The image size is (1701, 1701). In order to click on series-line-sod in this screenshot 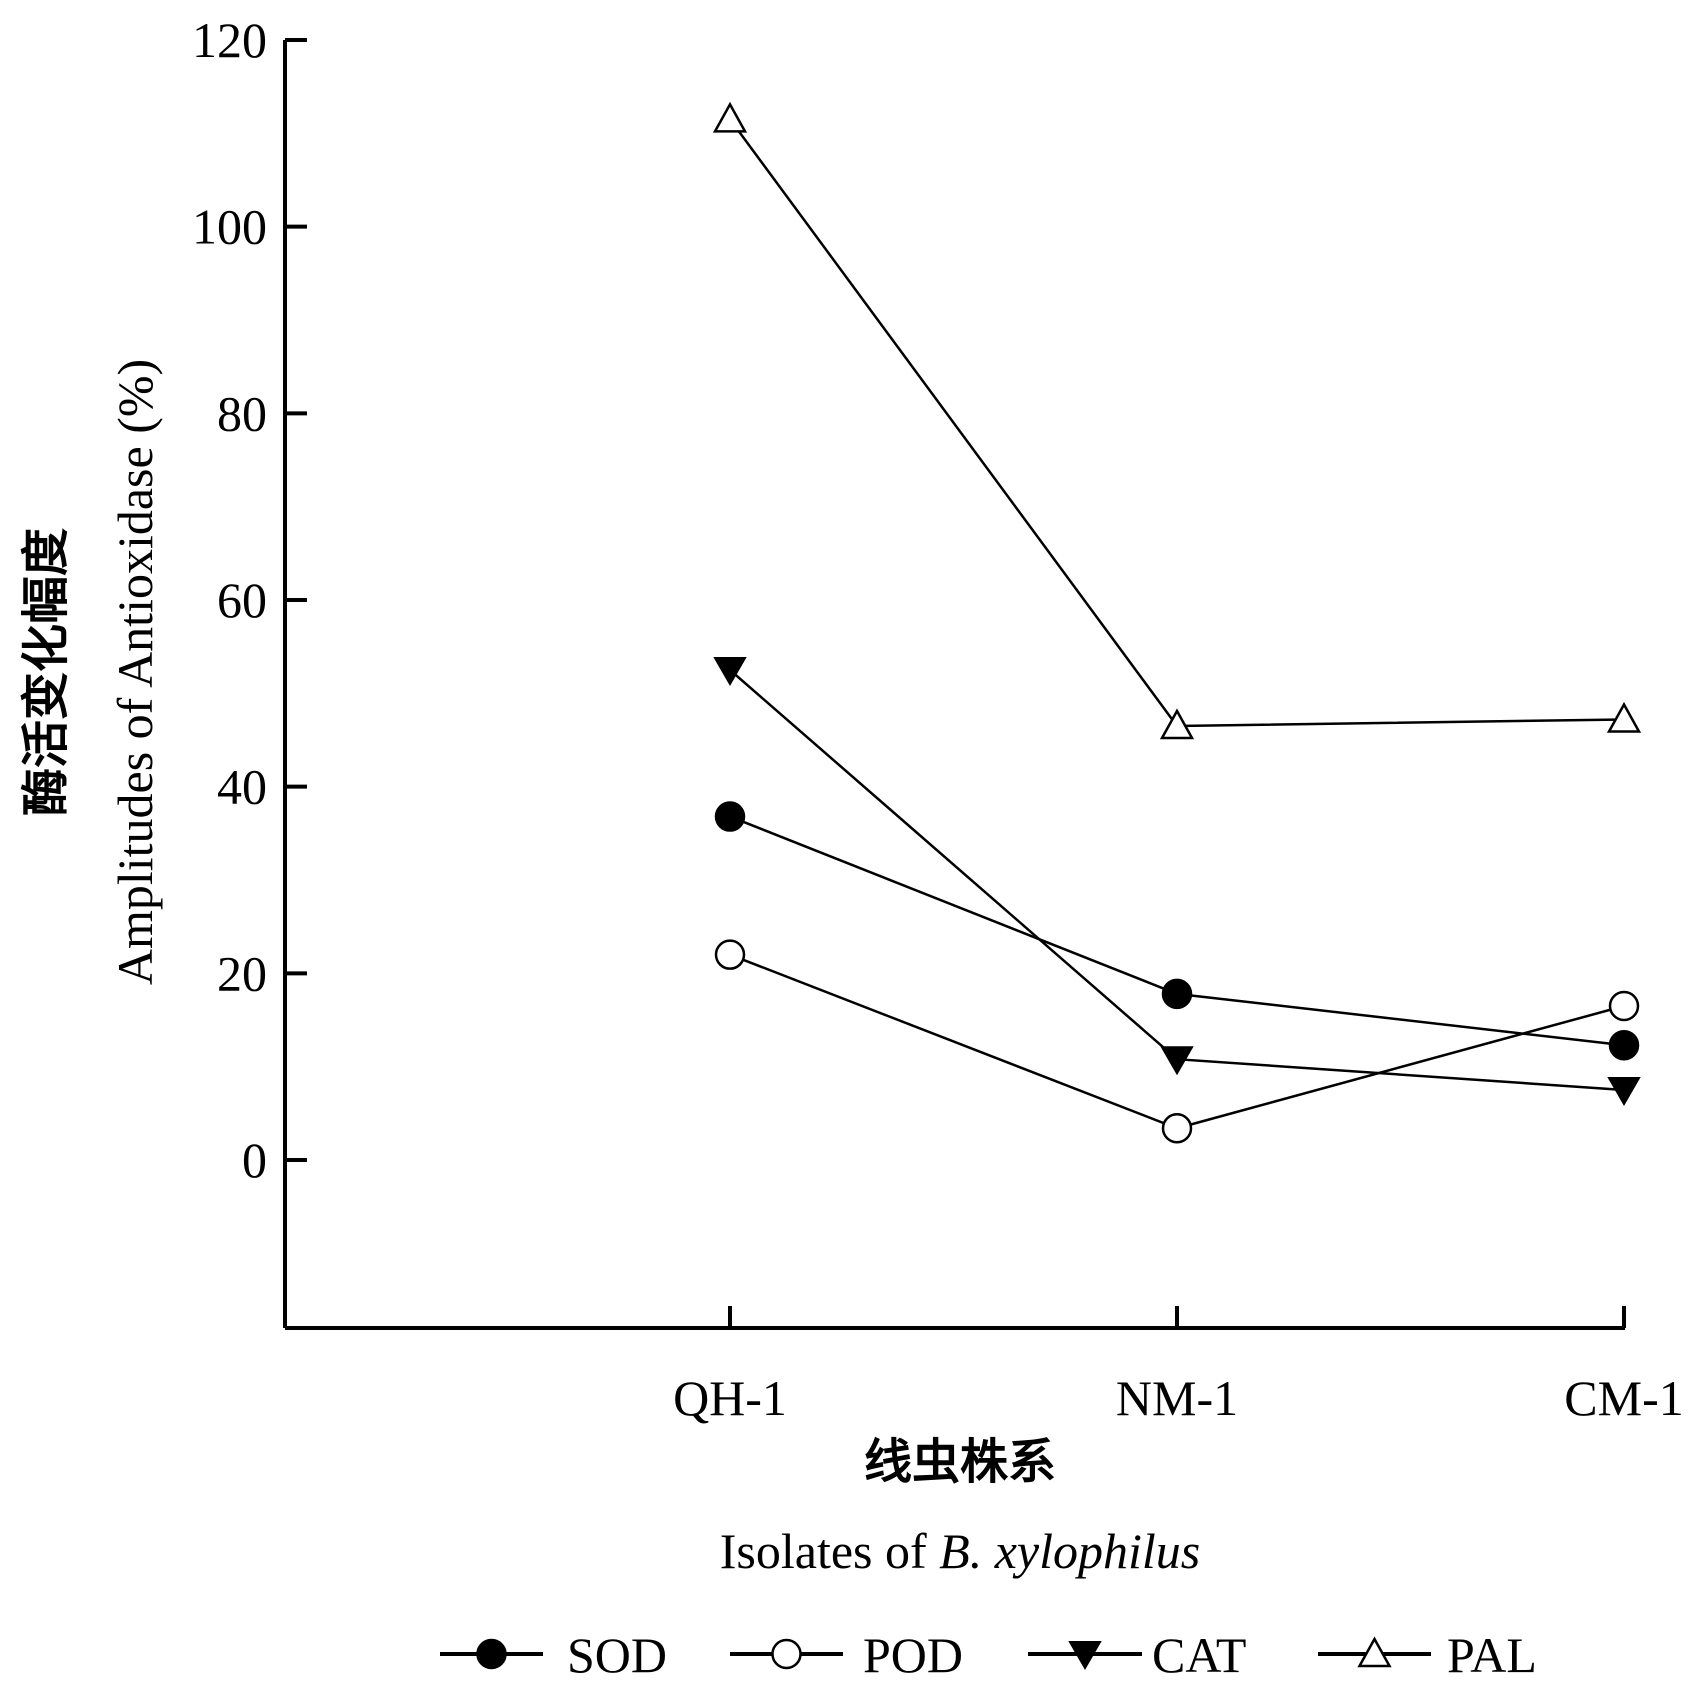, I will do `click(1177, 931)`.